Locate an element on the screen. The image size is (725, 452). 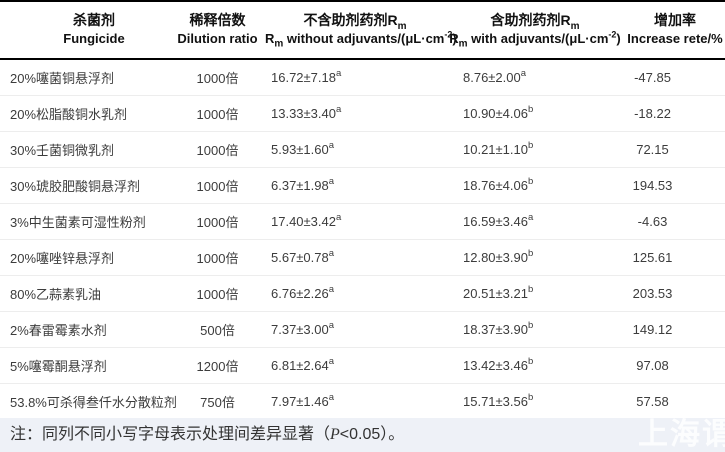
fungicide-name: 53.8%可杀得叁仟水分散粒剂 is located at coordinates (88, 402).